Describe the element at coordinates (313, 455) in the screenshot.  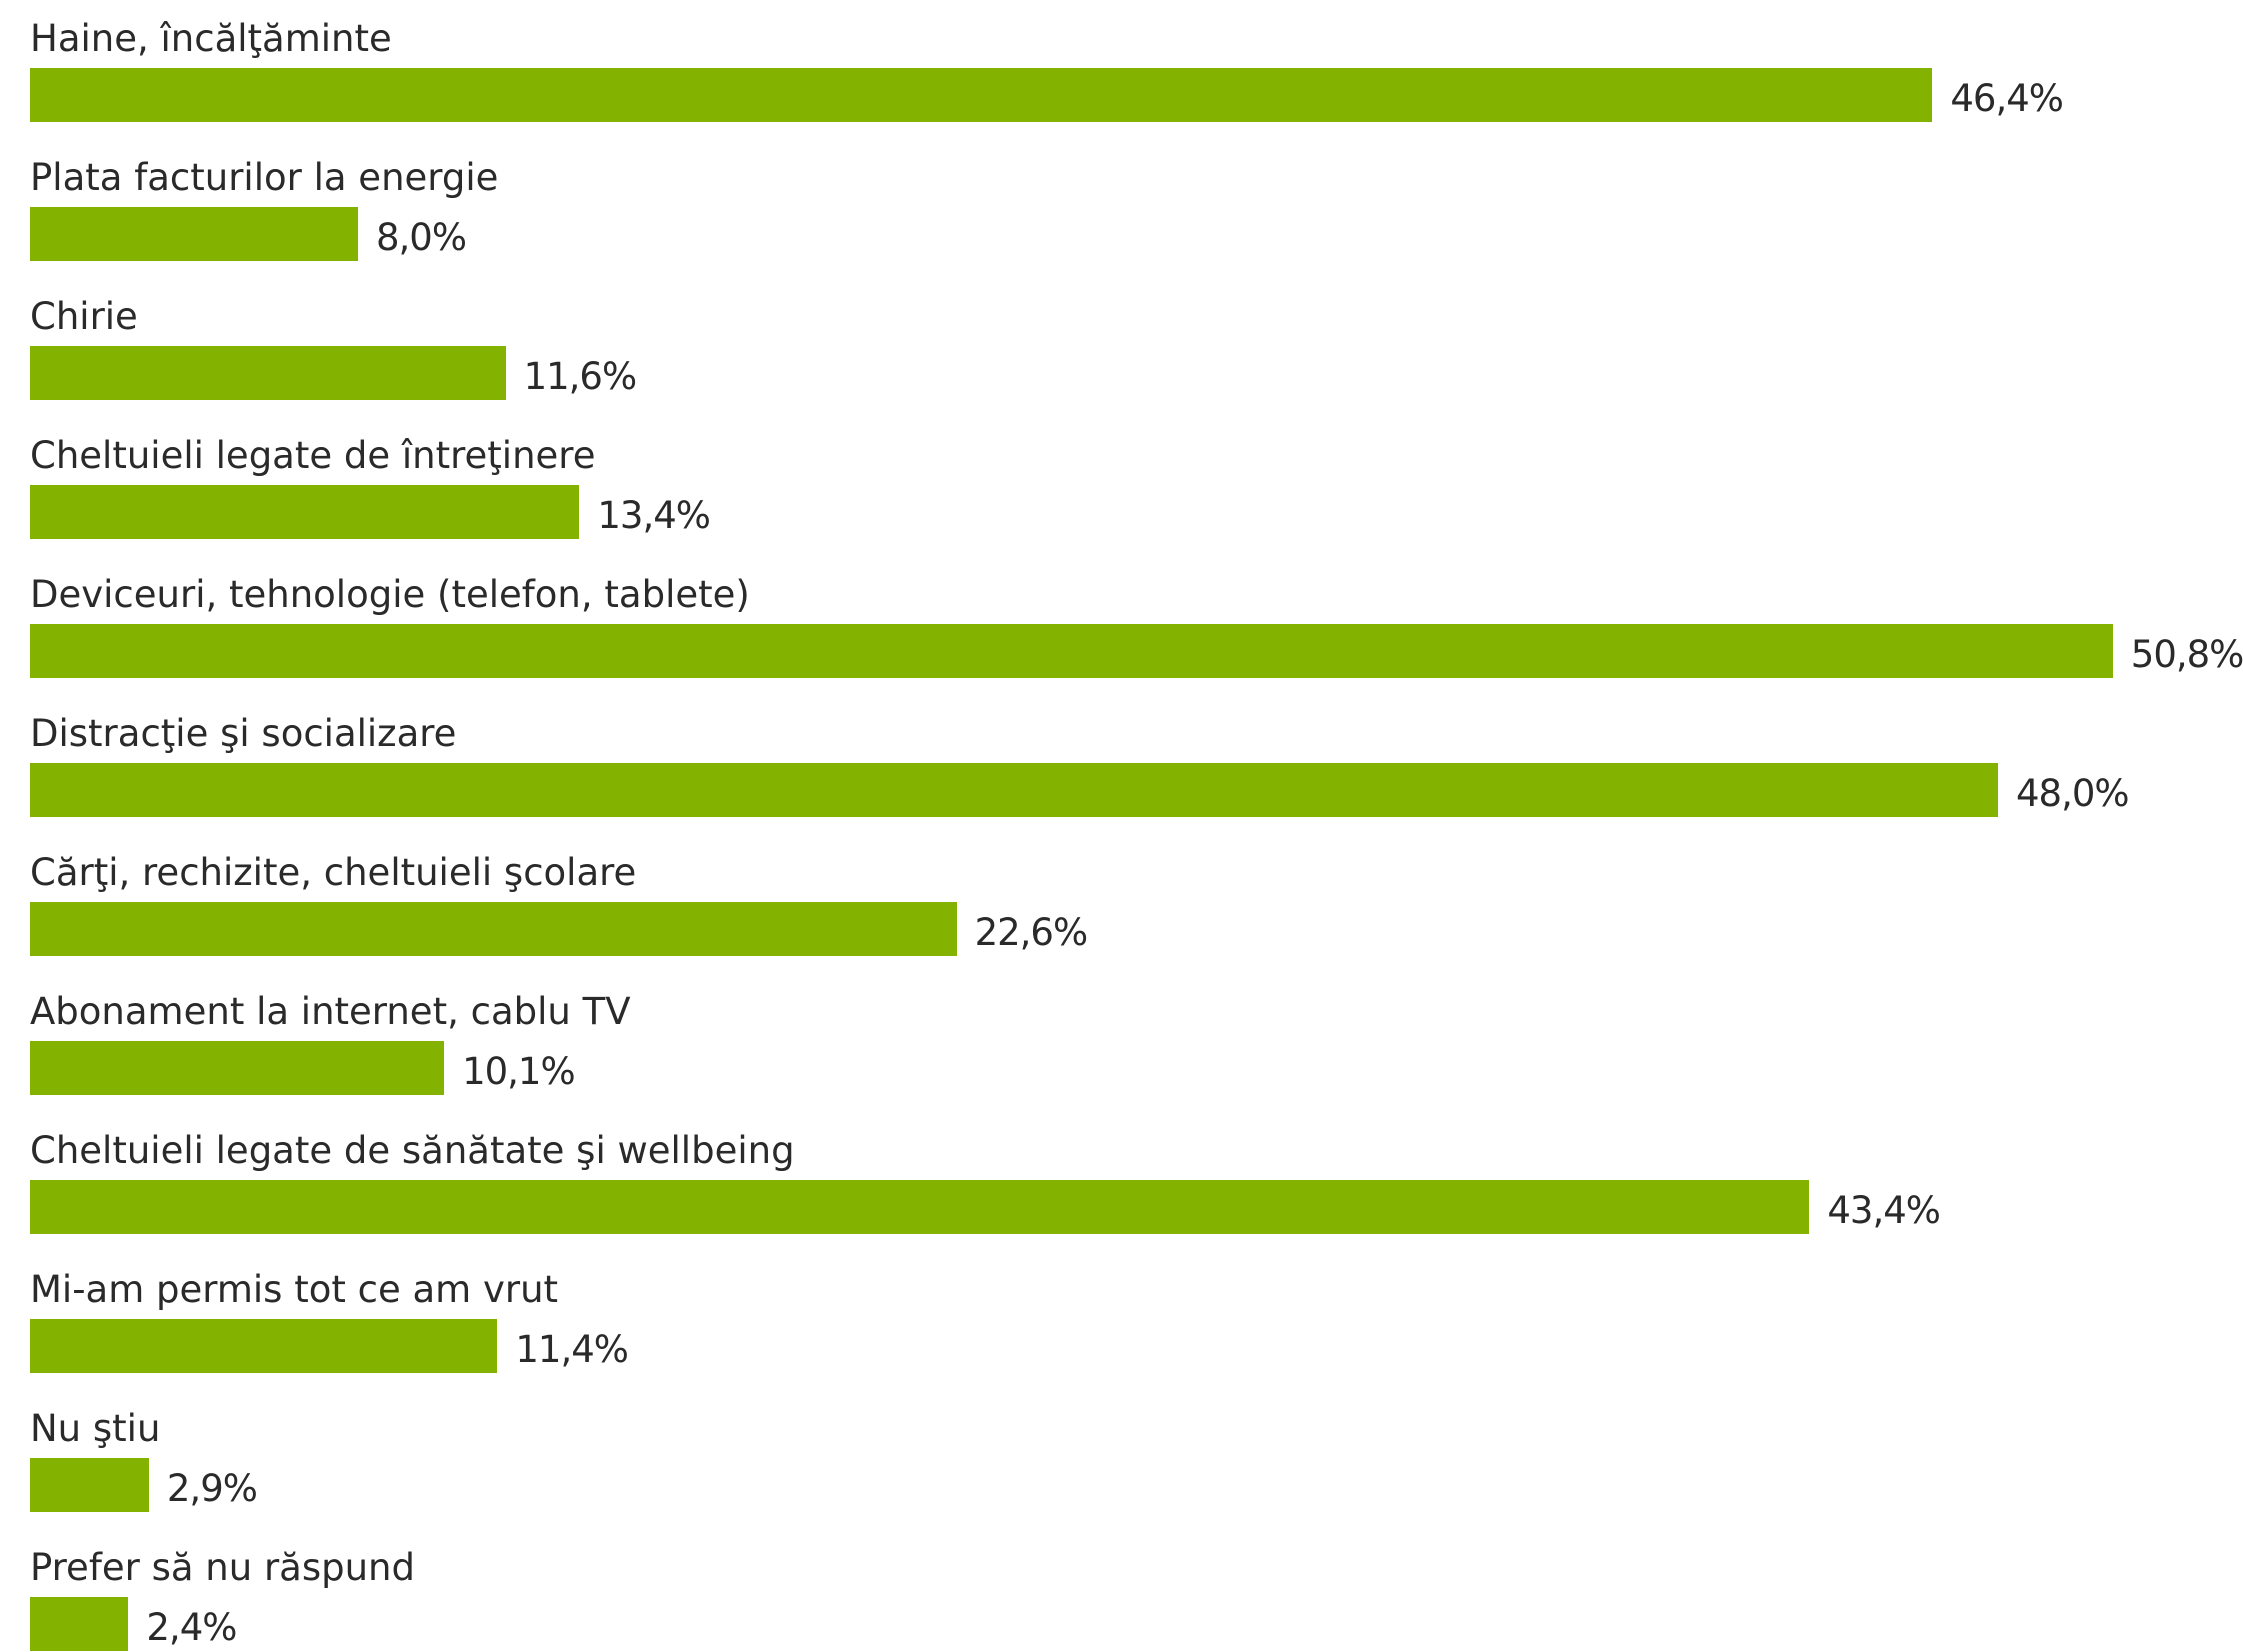
I see `category-label: Cheltuieli legate de întreţinere` at that location.